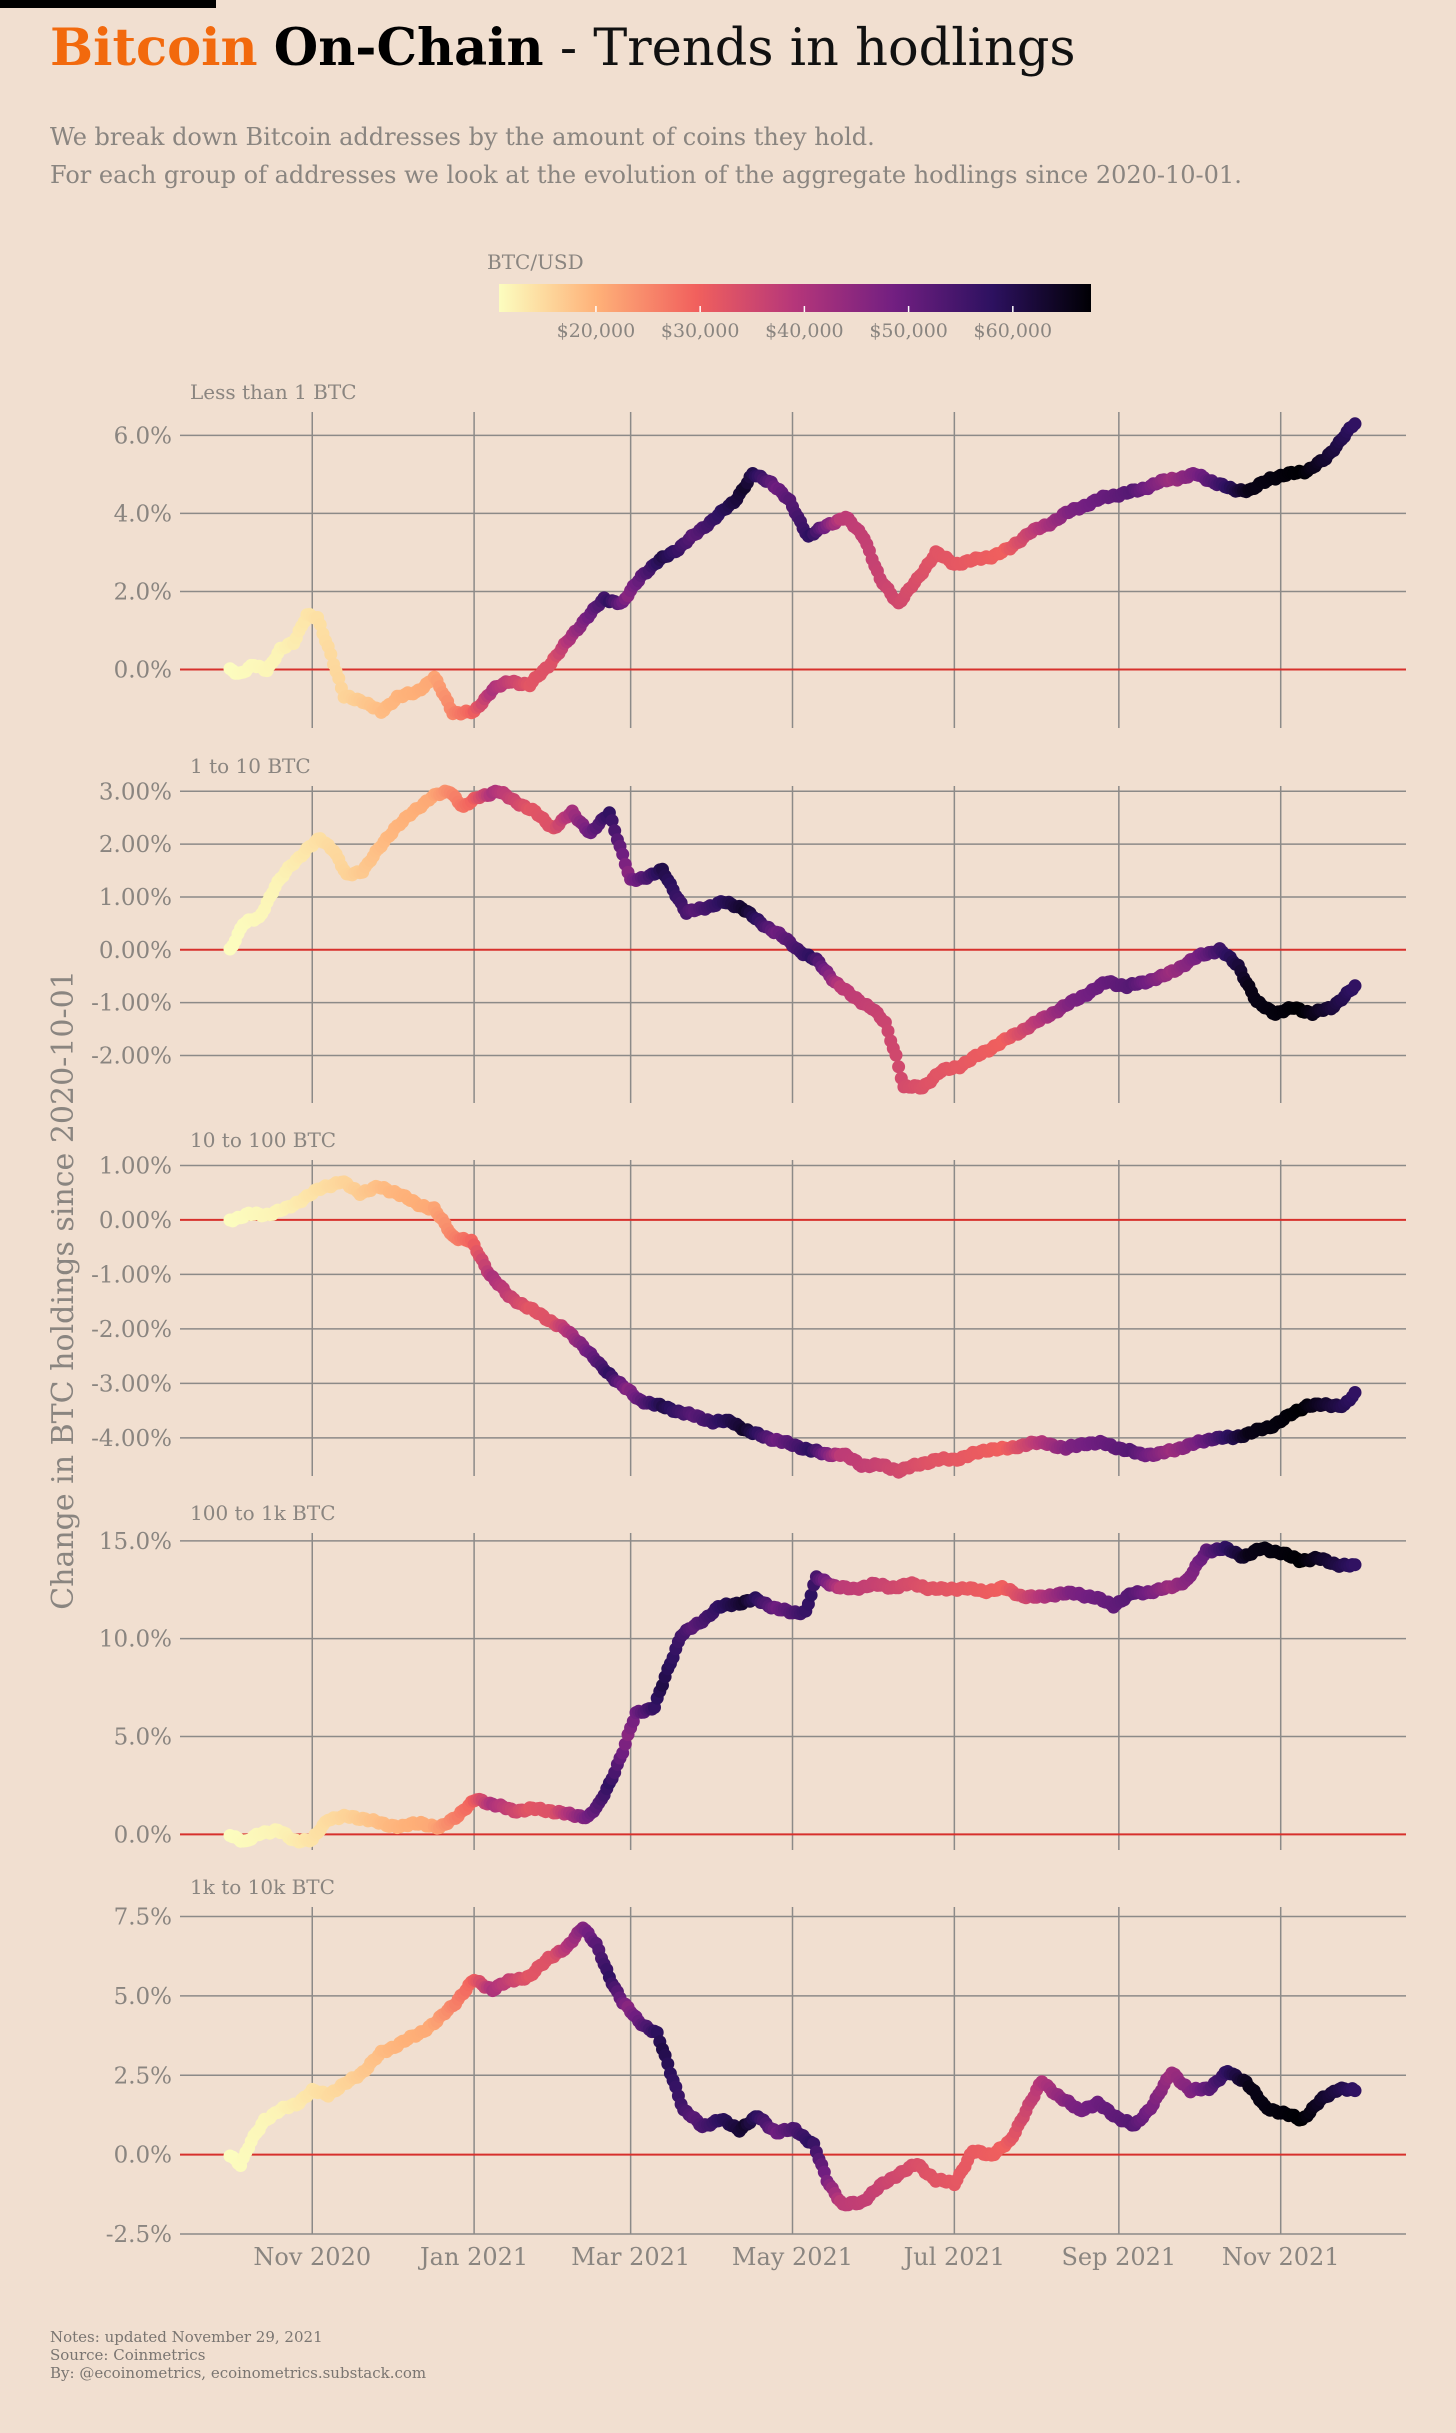 This screenshot has width=1456, height=2433. I want to click on x-tick-label-1: Jan 2021, so click(472, 2257).